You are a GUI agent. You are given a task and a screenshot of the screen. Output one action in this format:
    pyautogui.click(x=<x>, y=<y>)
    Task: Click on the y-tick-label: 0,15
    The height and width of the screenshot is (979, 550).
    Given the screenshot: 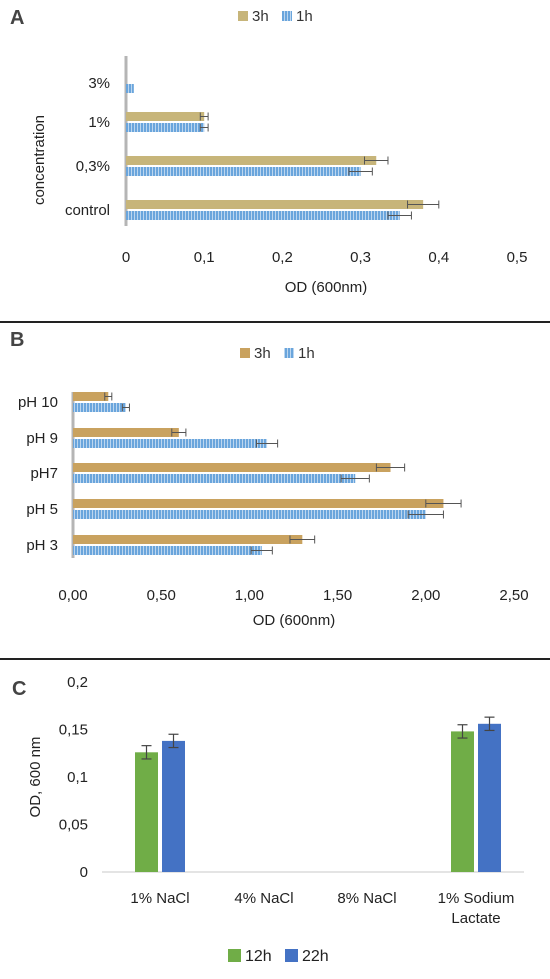 What is the action you would take?
    pyautogui.click(x=73, y=730)
    